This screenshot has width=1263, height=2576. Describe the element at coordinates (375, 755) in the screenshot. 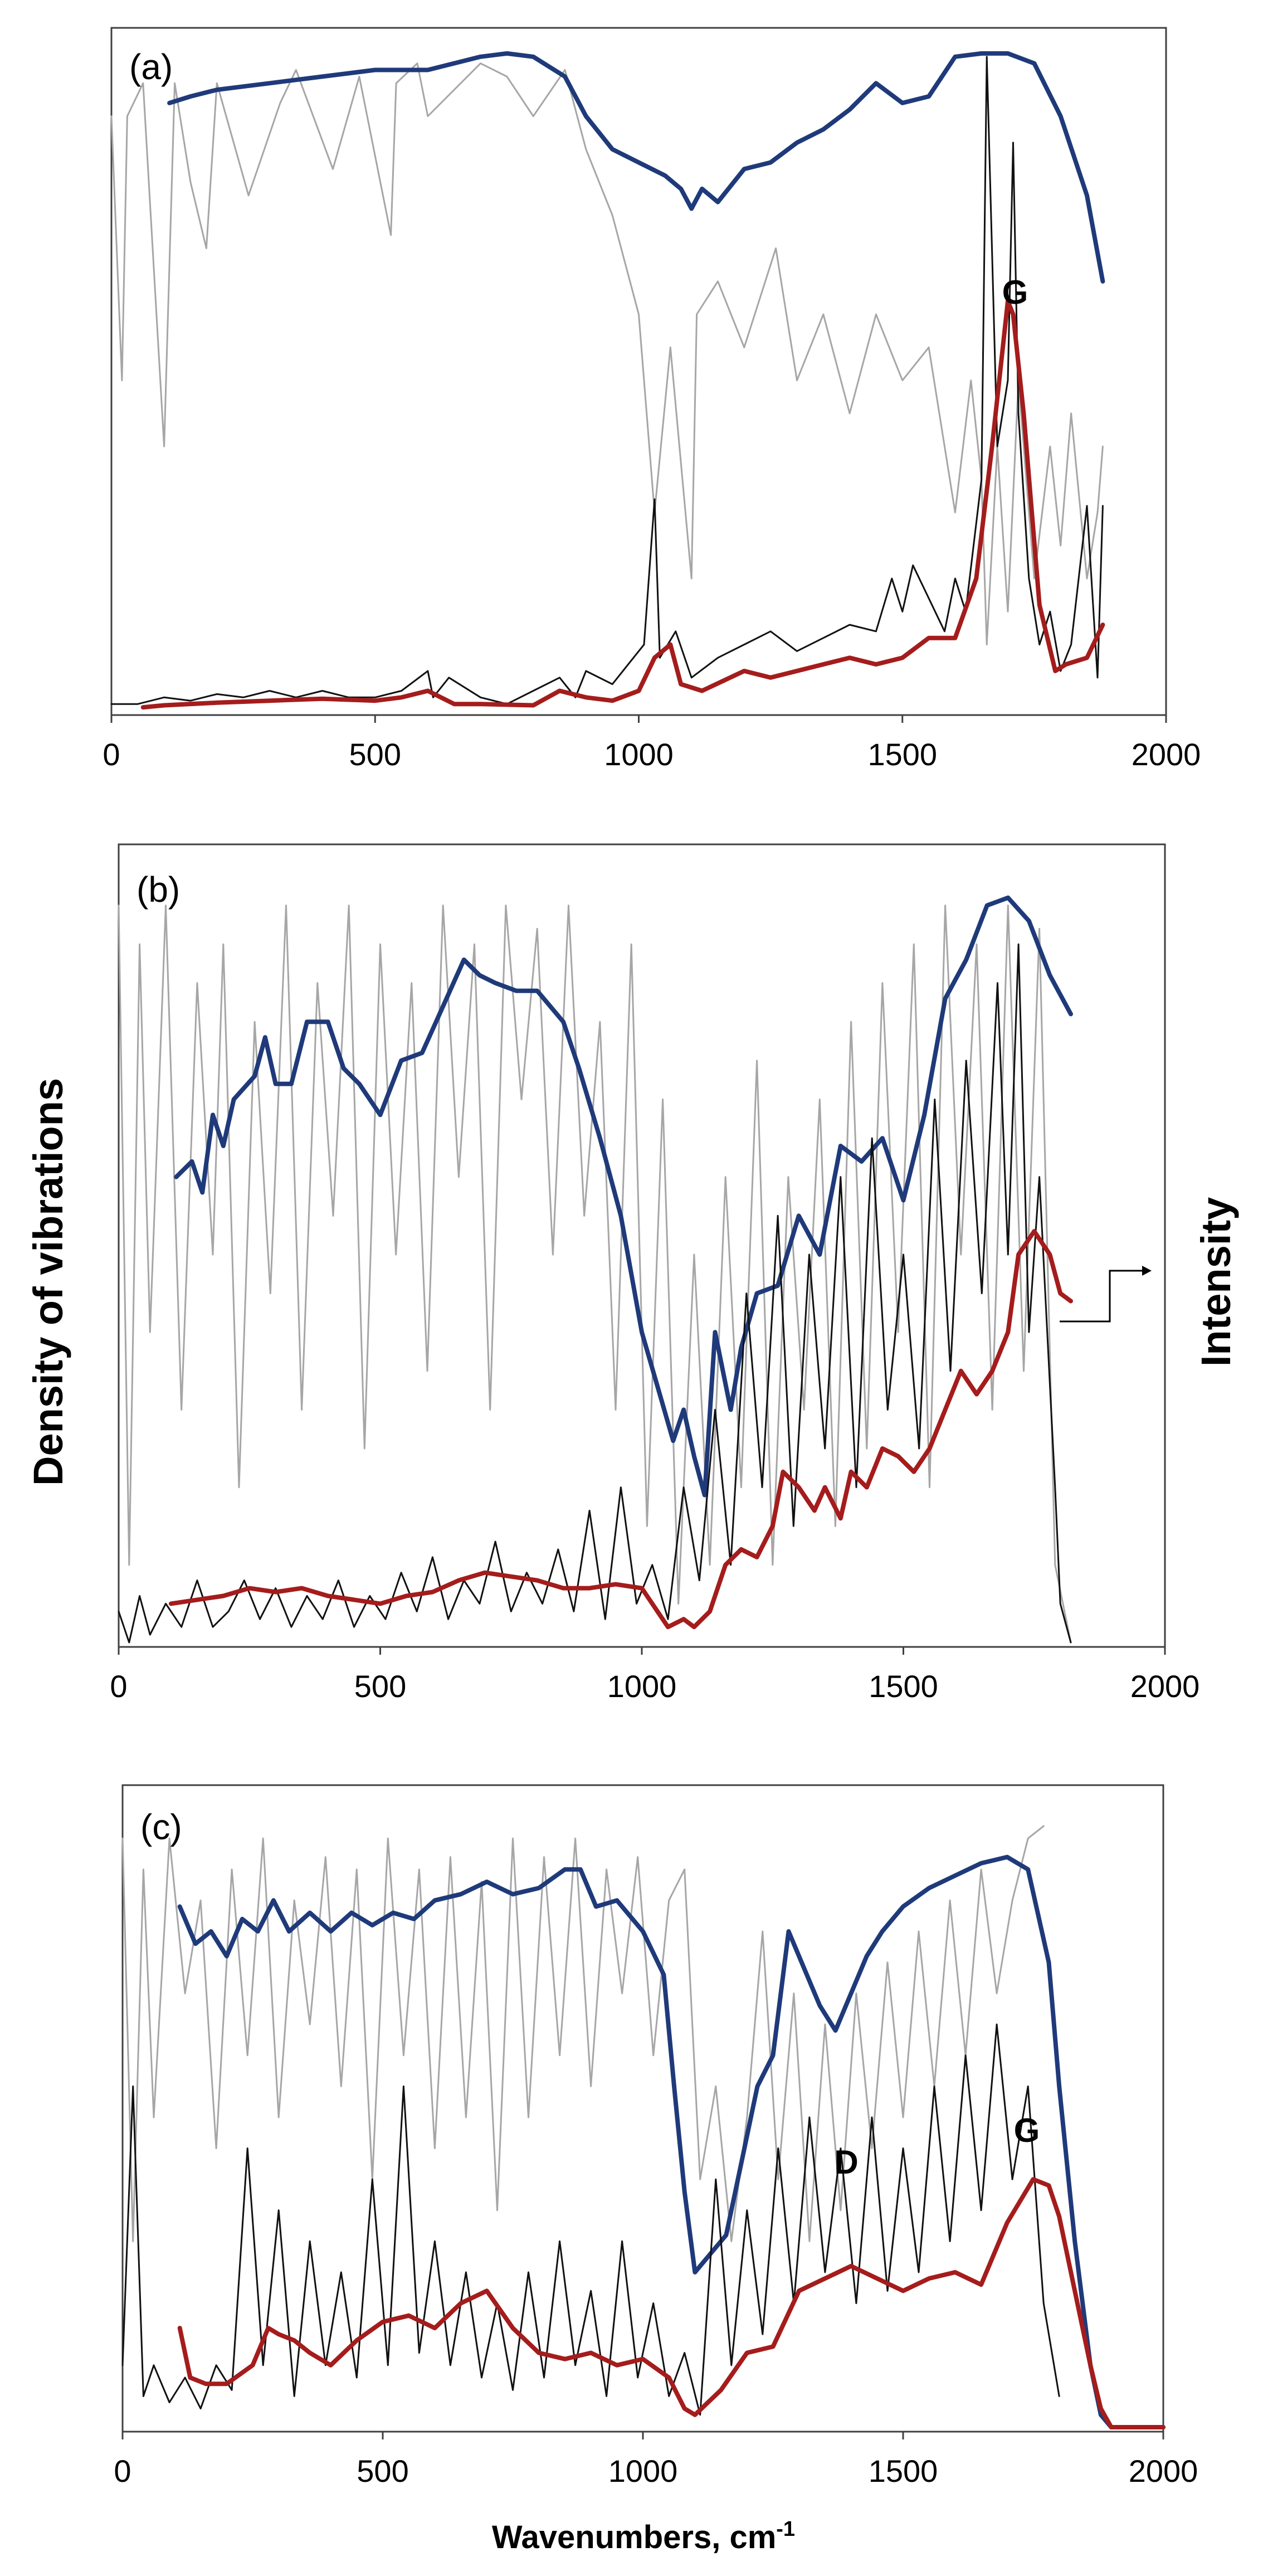

I see `x-tick-label-a-500: 500` at that location.